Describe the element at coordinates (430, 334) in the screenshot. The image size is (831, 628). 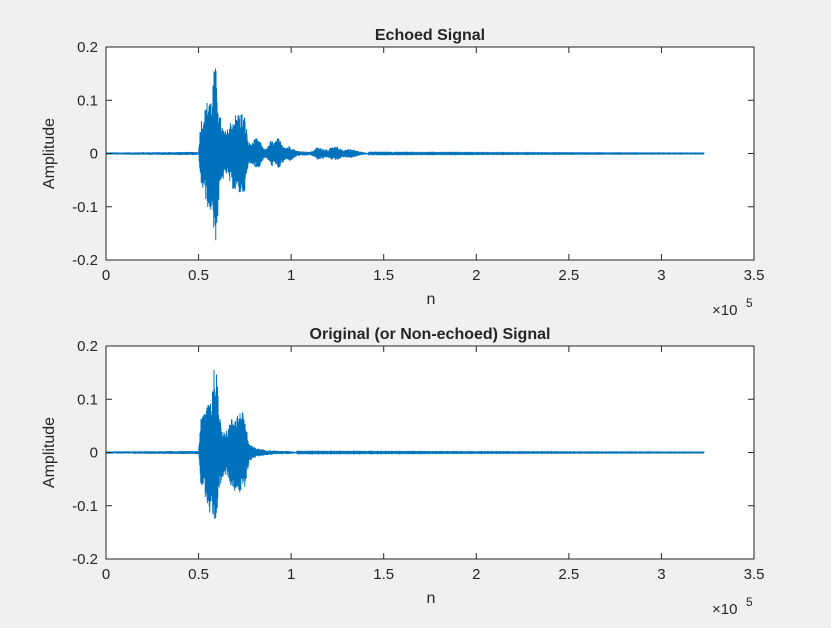
I see `chart-title: Original (or Non-echoed) Signal` at that location.